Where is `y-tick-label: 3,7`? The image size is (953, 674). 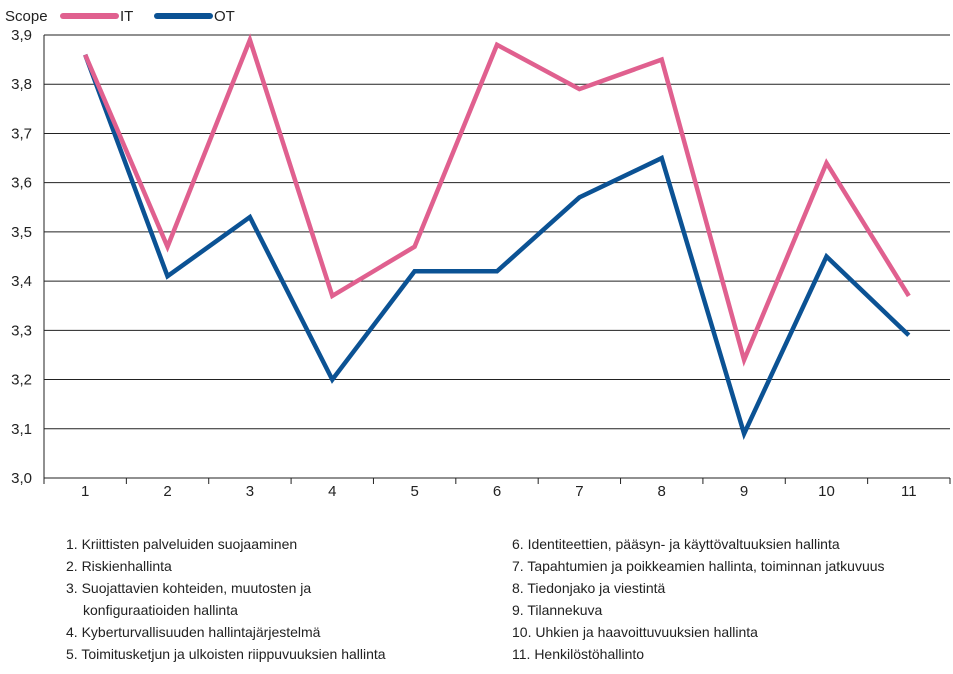
y-tick-label: 3,7 is located at coordinates (21, 133).